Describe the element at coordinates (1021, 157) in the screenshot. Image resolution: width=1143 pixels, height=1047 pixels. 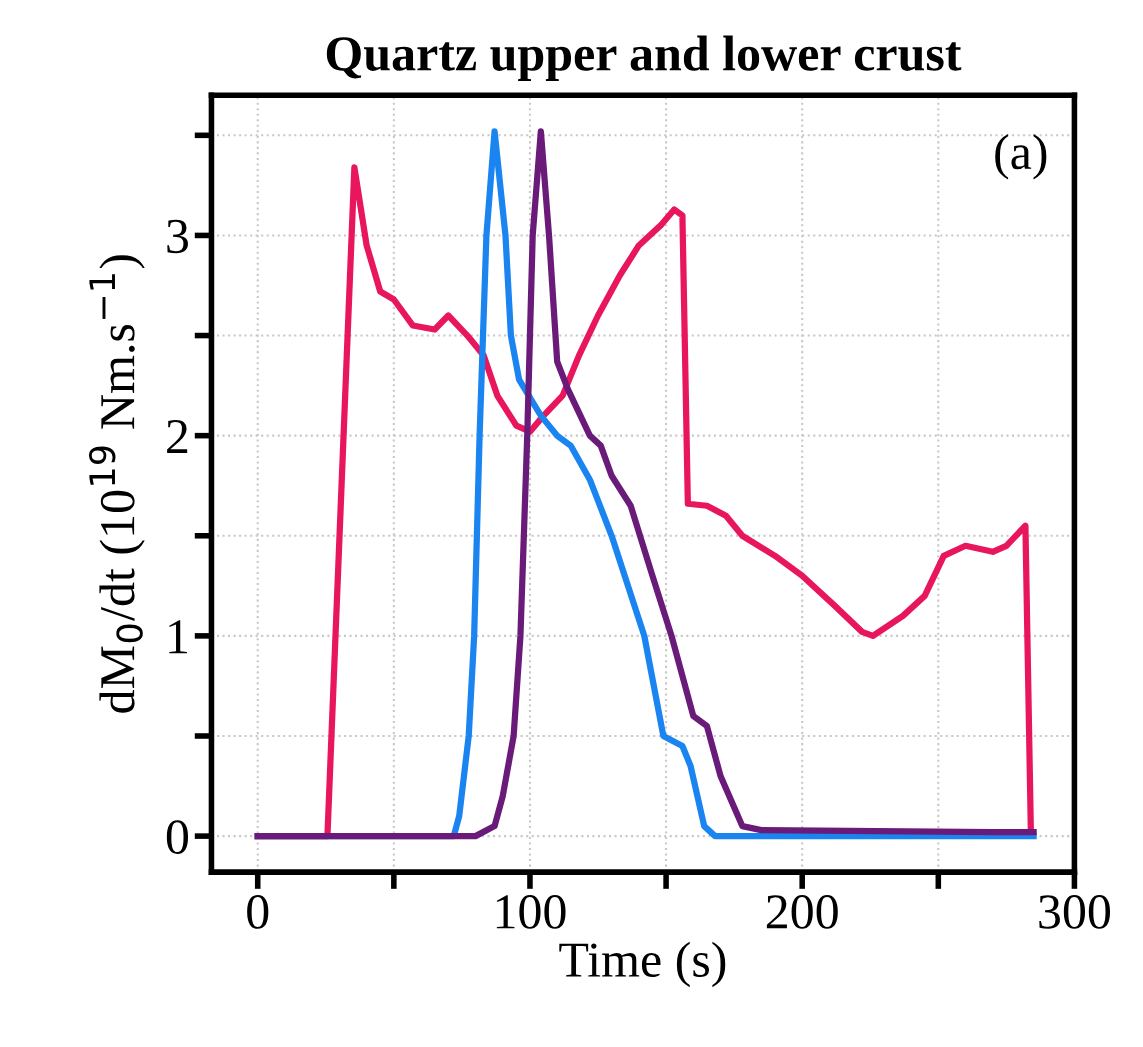
I see `annotation: (a)` at that location.